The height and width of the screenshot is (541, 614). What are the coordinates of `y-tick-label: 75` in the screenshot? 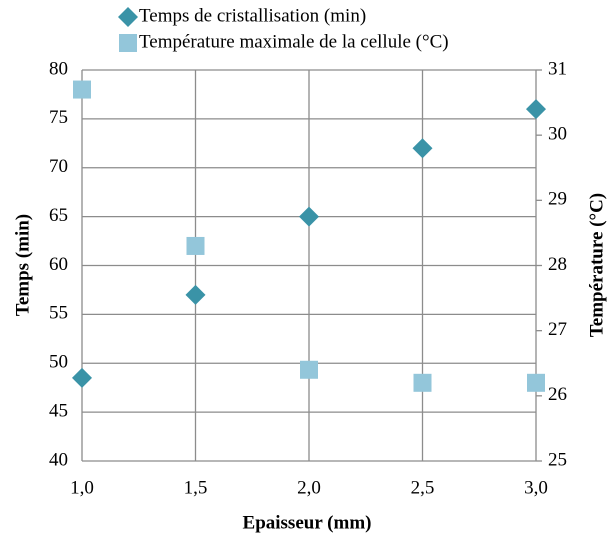 It's located at (58, 117).